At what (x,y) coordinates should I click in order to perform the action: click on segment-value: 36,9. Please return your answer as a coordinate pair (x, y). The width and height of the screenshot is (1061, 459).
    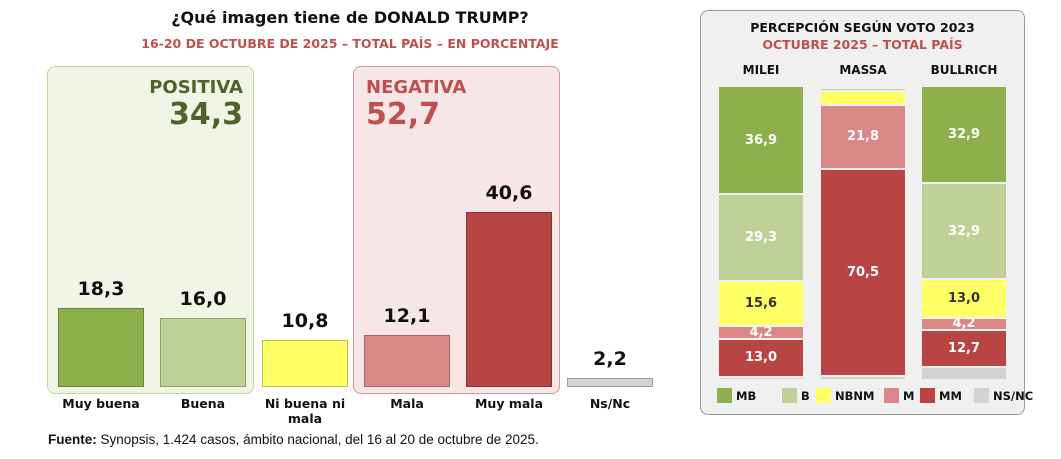
    Looking at the image, I should click on (761, 140).